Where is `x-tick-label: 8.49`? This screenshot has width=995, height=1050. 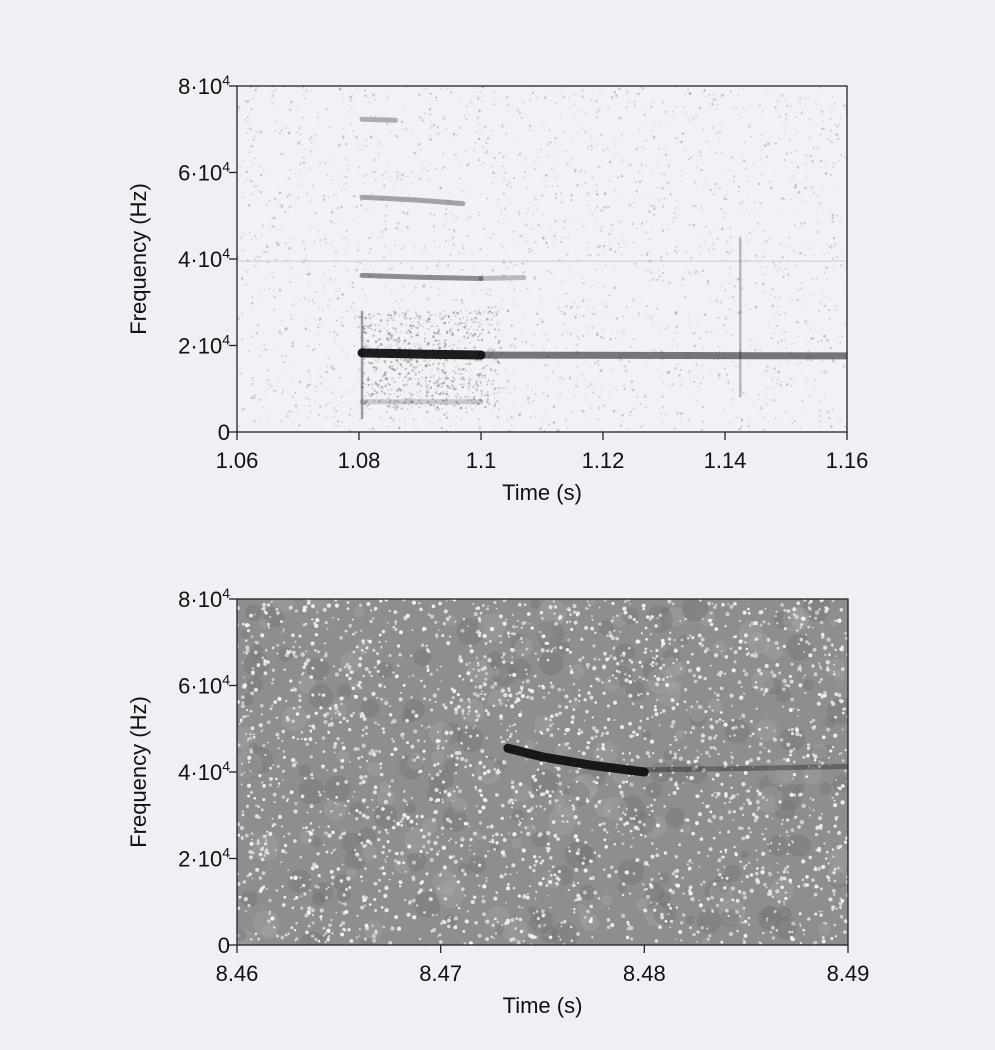
x-tick-label: 8.49 is located at coordinates (848, 973).